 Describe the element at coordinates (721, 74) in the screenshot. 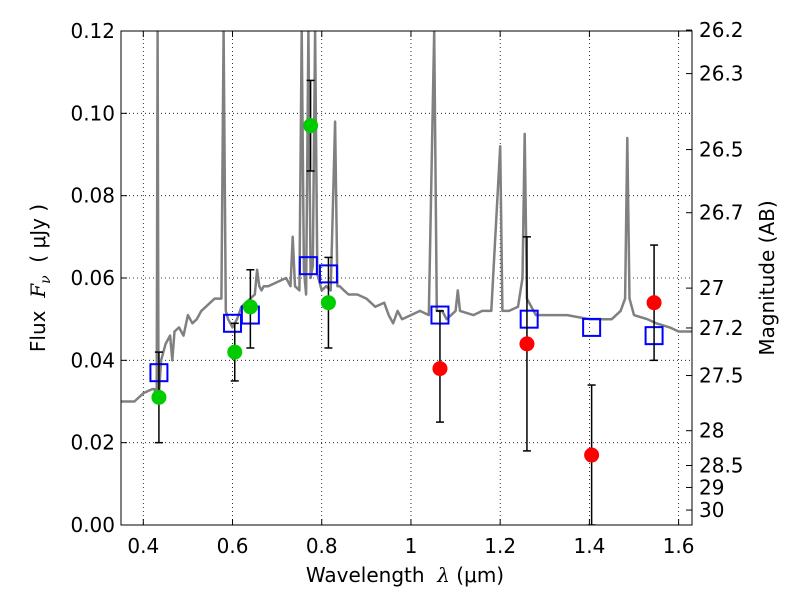

I see `magnitude-tick-label: 26.3` at that location.